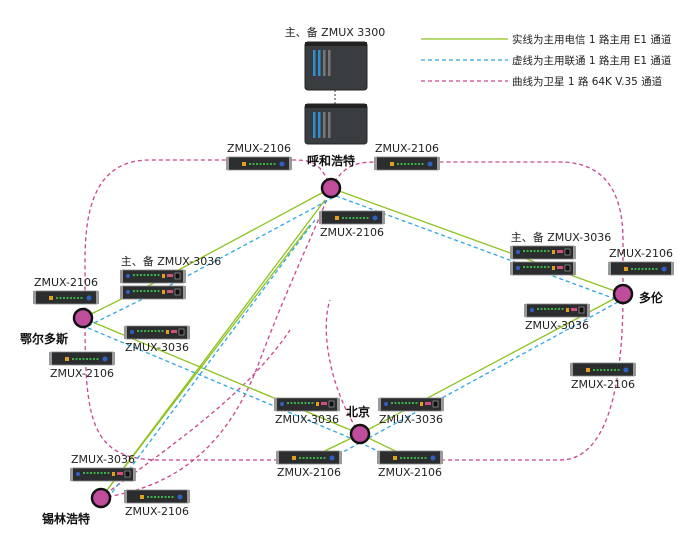  I want to click on legend-item: 曲线为卫星 1 路 64K V.35 通道, so click(542, 81).